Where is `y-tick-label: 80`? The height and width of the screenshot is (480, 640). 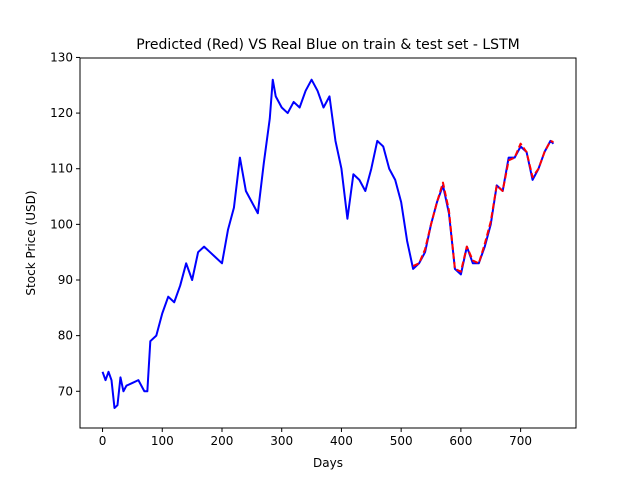
y-tick-label: 80 is located at coordinates (65, 336).